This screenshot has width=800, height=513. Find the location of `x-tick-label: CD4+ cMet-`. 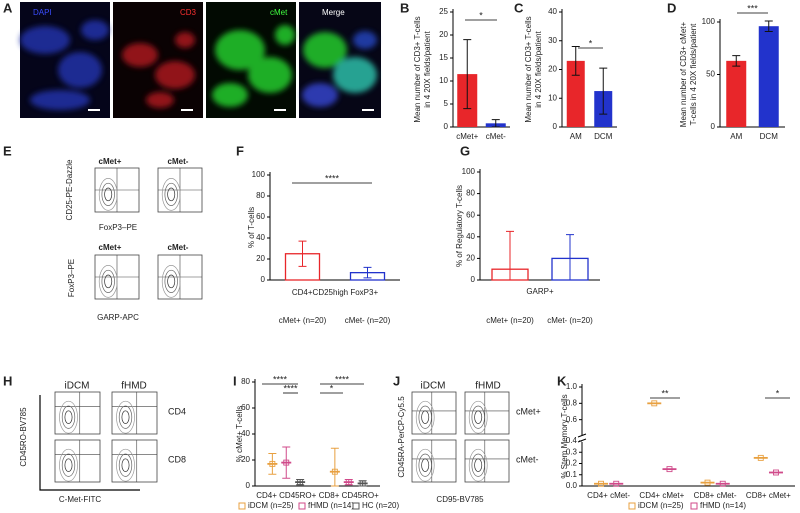

x-tick-label: CD4+ cMet- is located at coordinates (608, 495).